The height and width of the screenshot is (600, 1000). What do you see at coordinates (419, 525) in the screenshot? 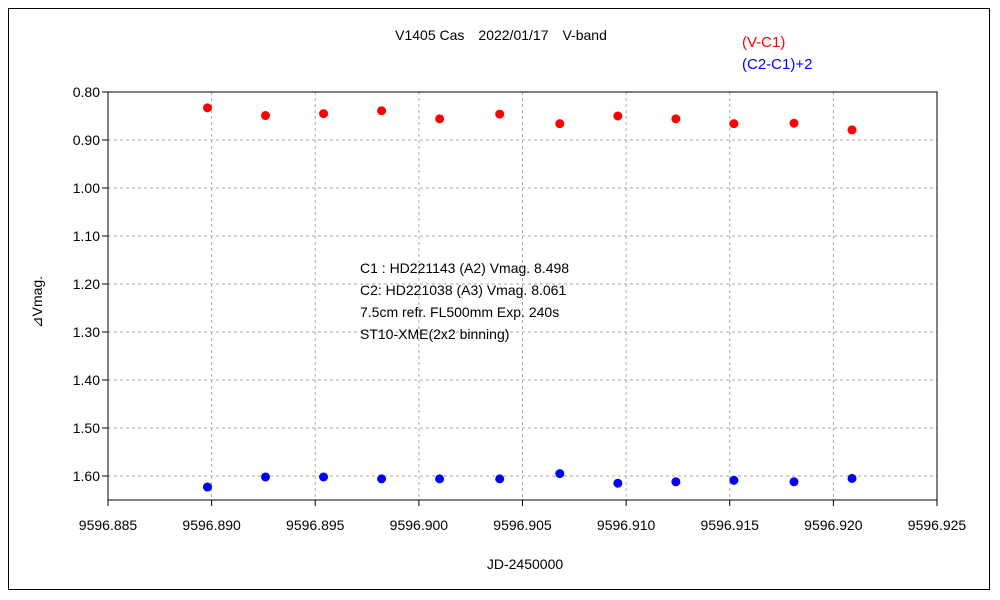
I see `x-tick-label: 9596.900` at bounding box center [419, 525].